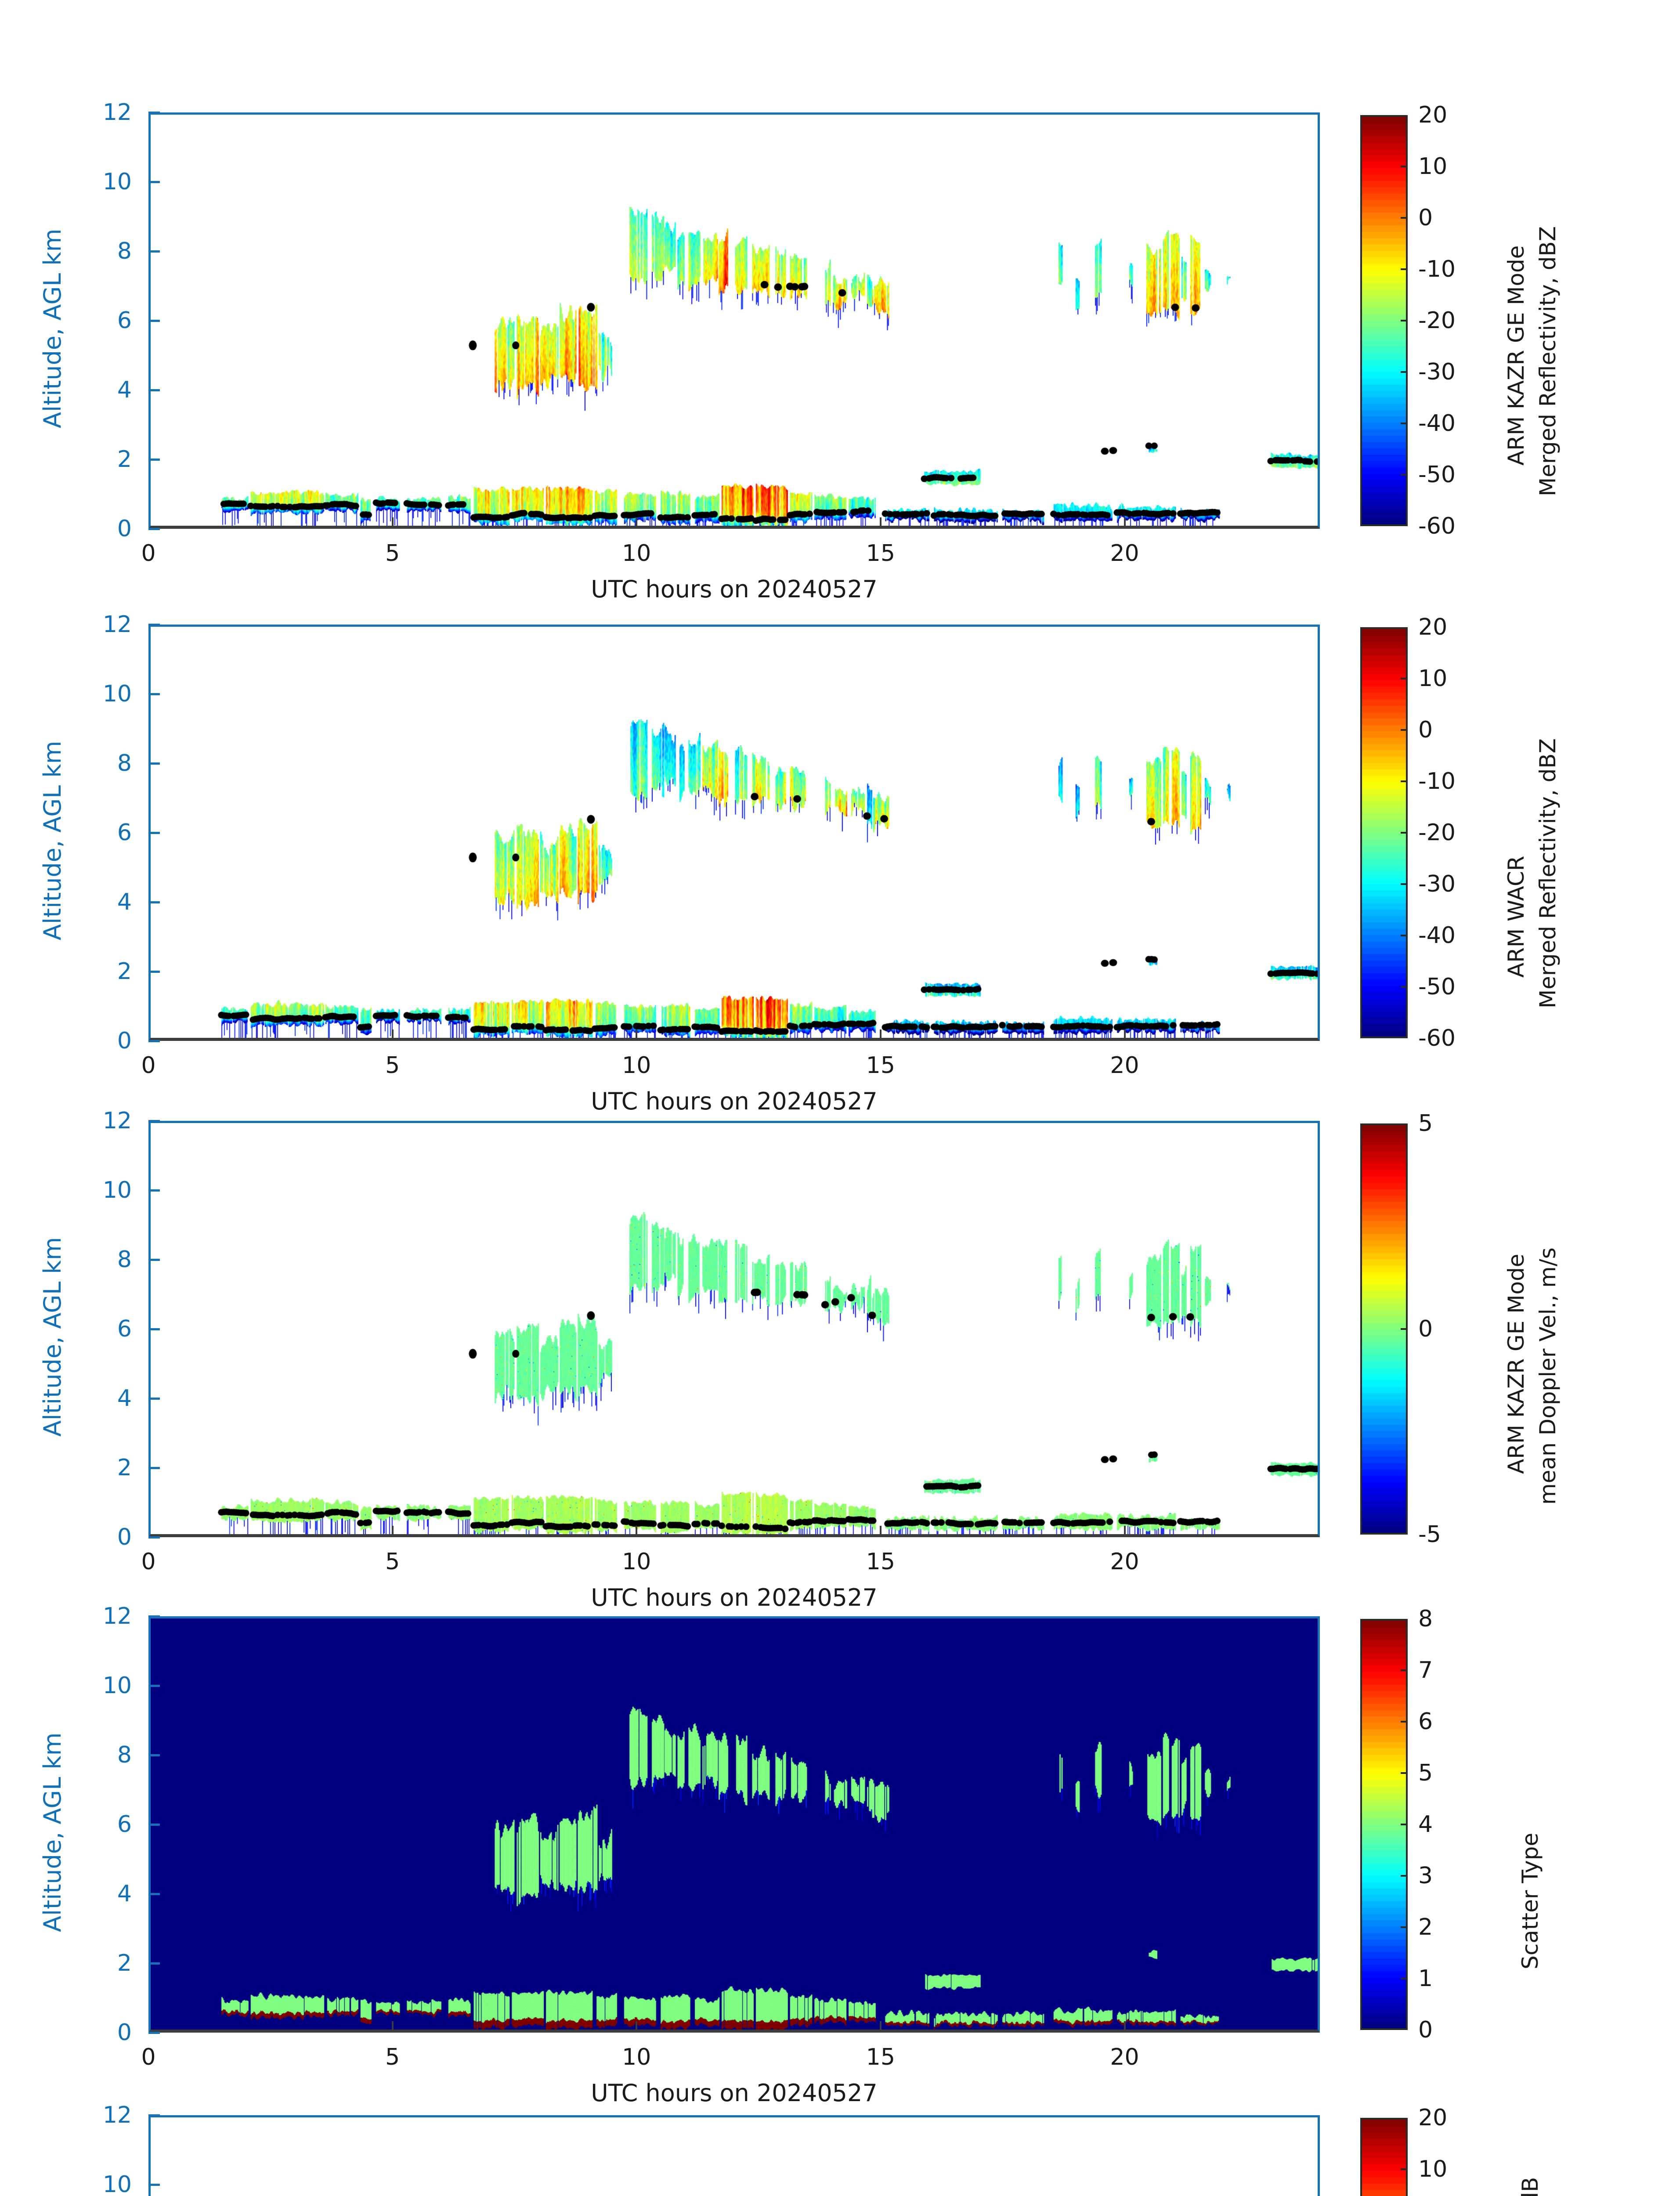 The width and height of the screenshot is (1680, 2196). What do you see at coordinates (1437, 1038) in the screenshot?
I see `colorbar-tick-label: -60` at bounding box center [1437, 1038].